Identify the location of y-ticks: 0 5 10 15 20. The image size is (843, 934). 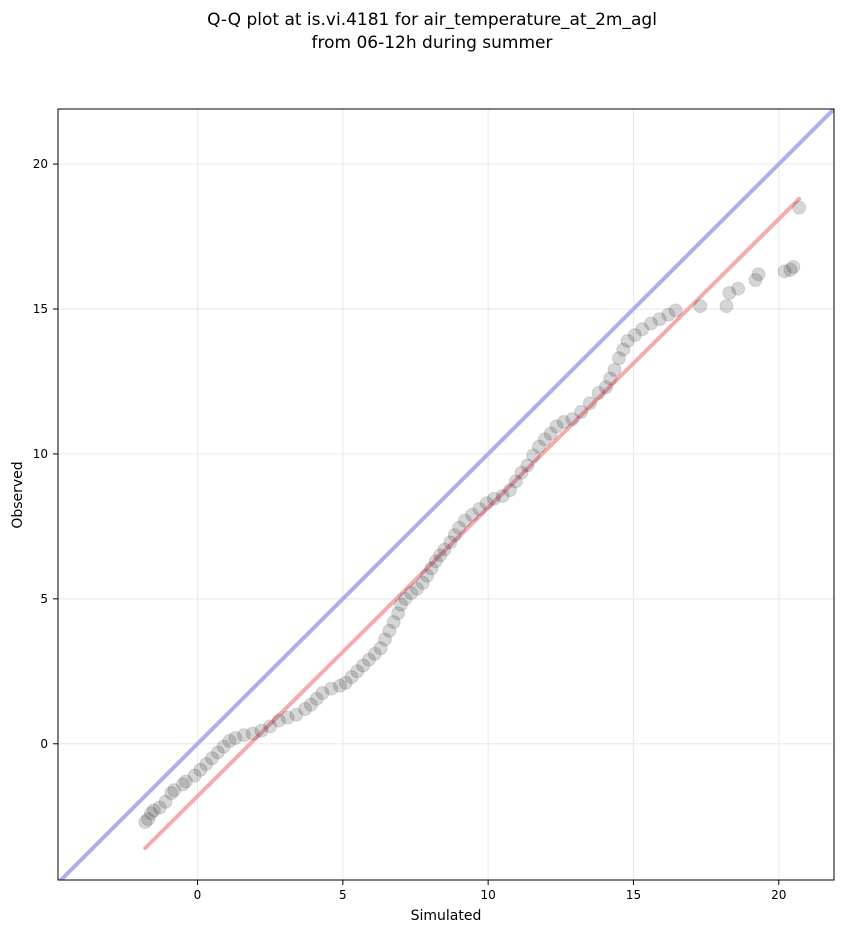
(45, 454).